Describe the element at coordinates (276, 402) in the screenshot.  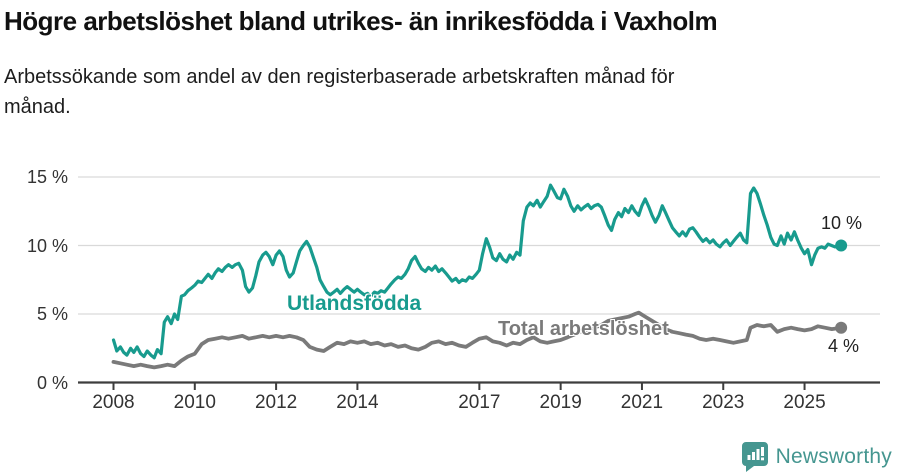
I see `x-tick-label: 2012` at that location.